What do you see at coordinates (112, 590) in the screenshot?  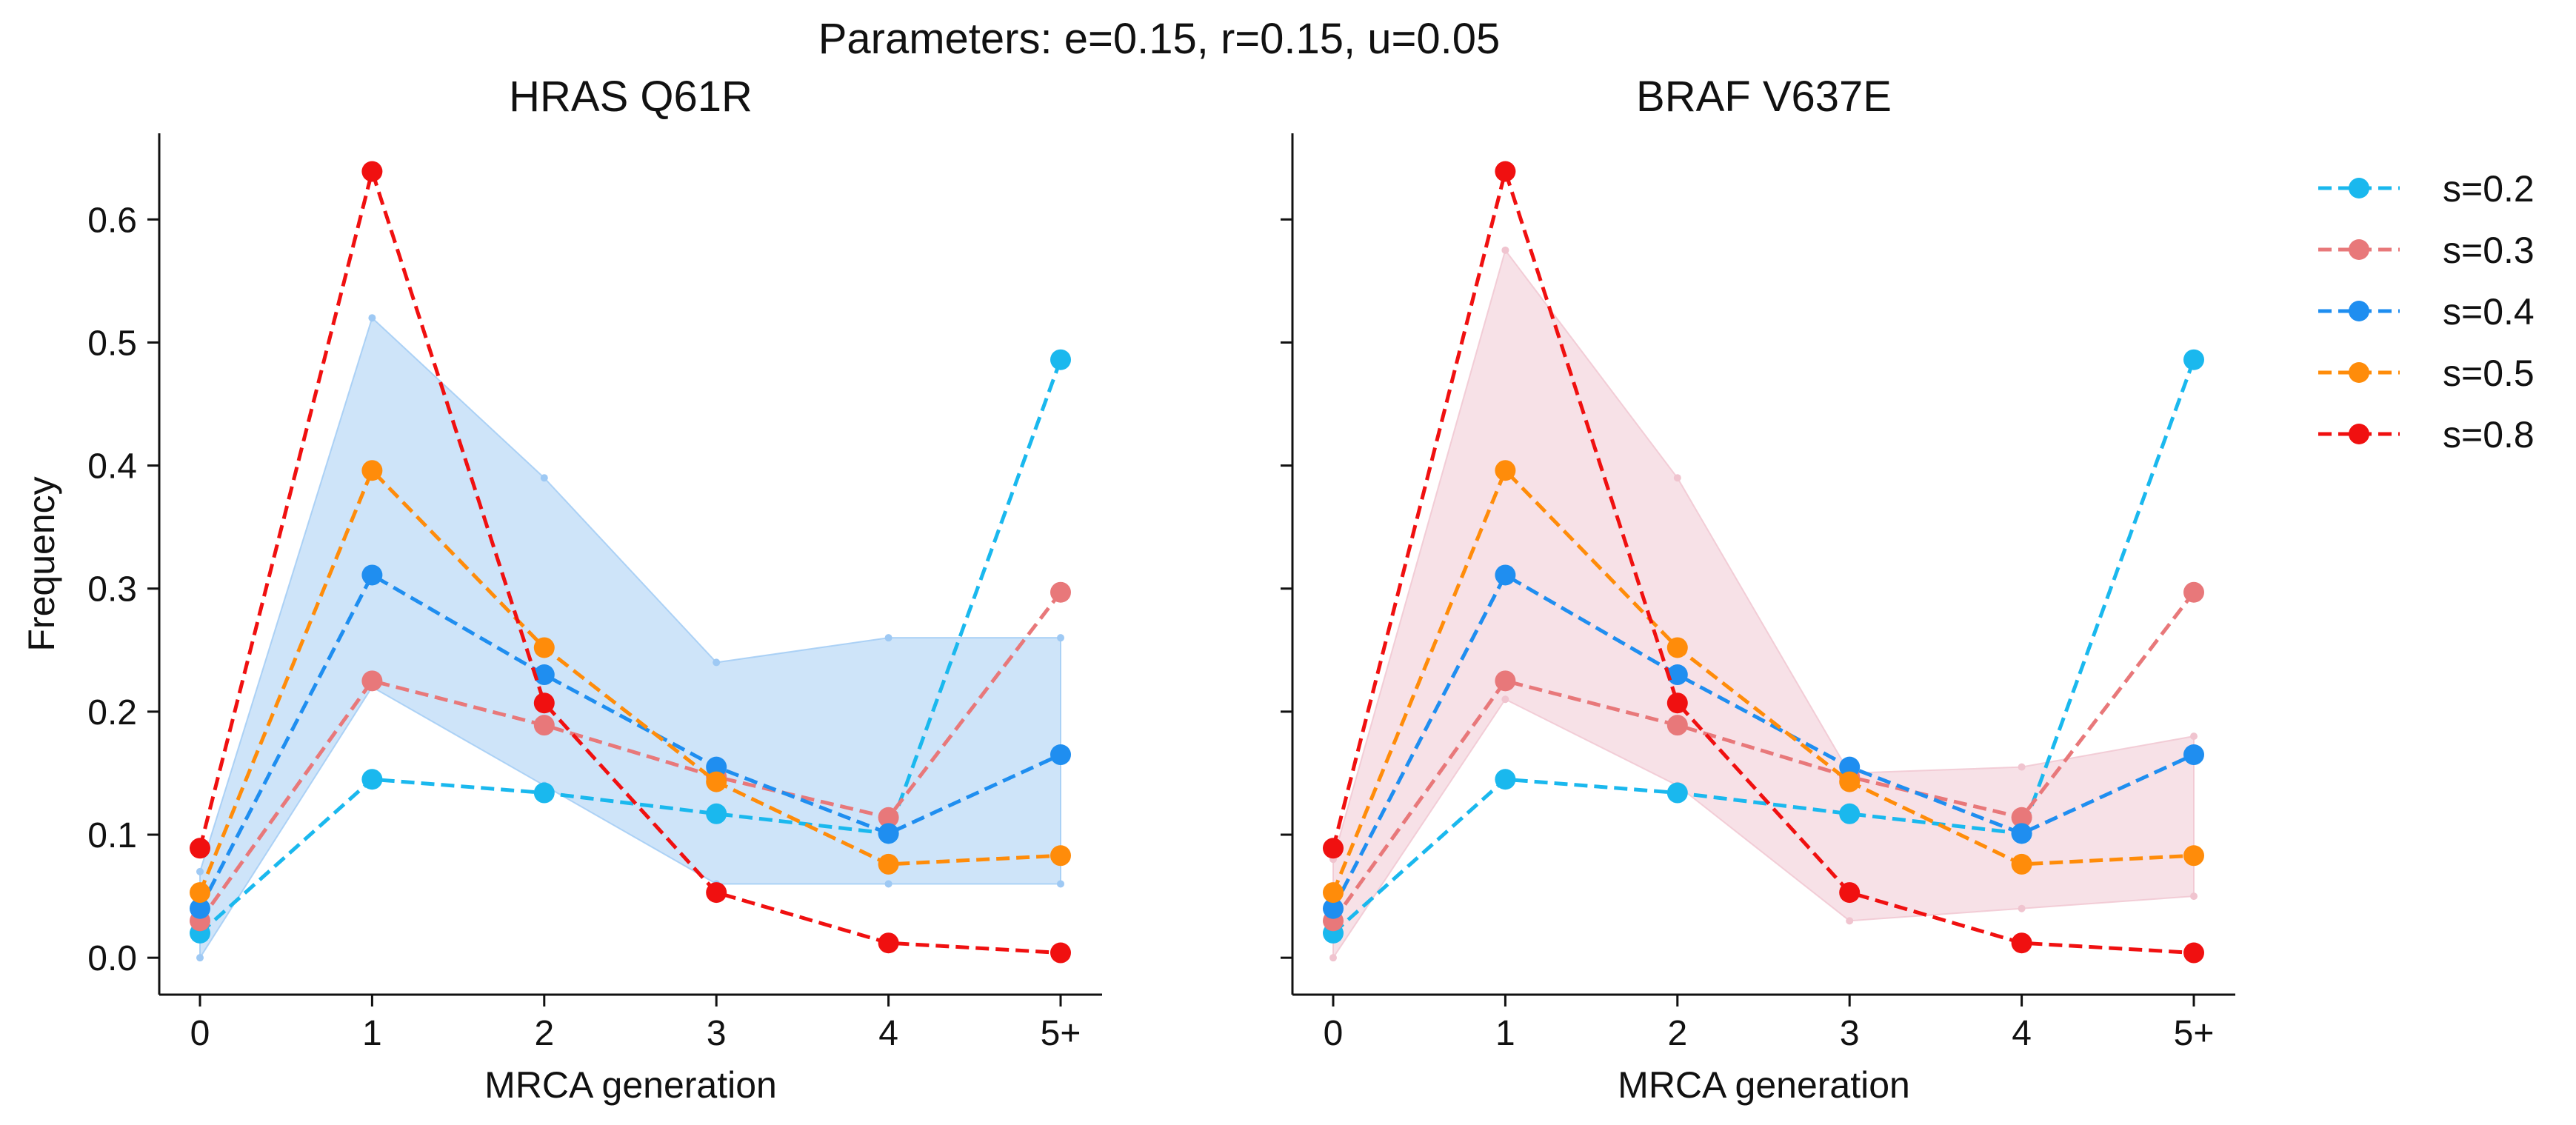 I see `y-tick-label: 0.3` at bounding box center [112, 590].